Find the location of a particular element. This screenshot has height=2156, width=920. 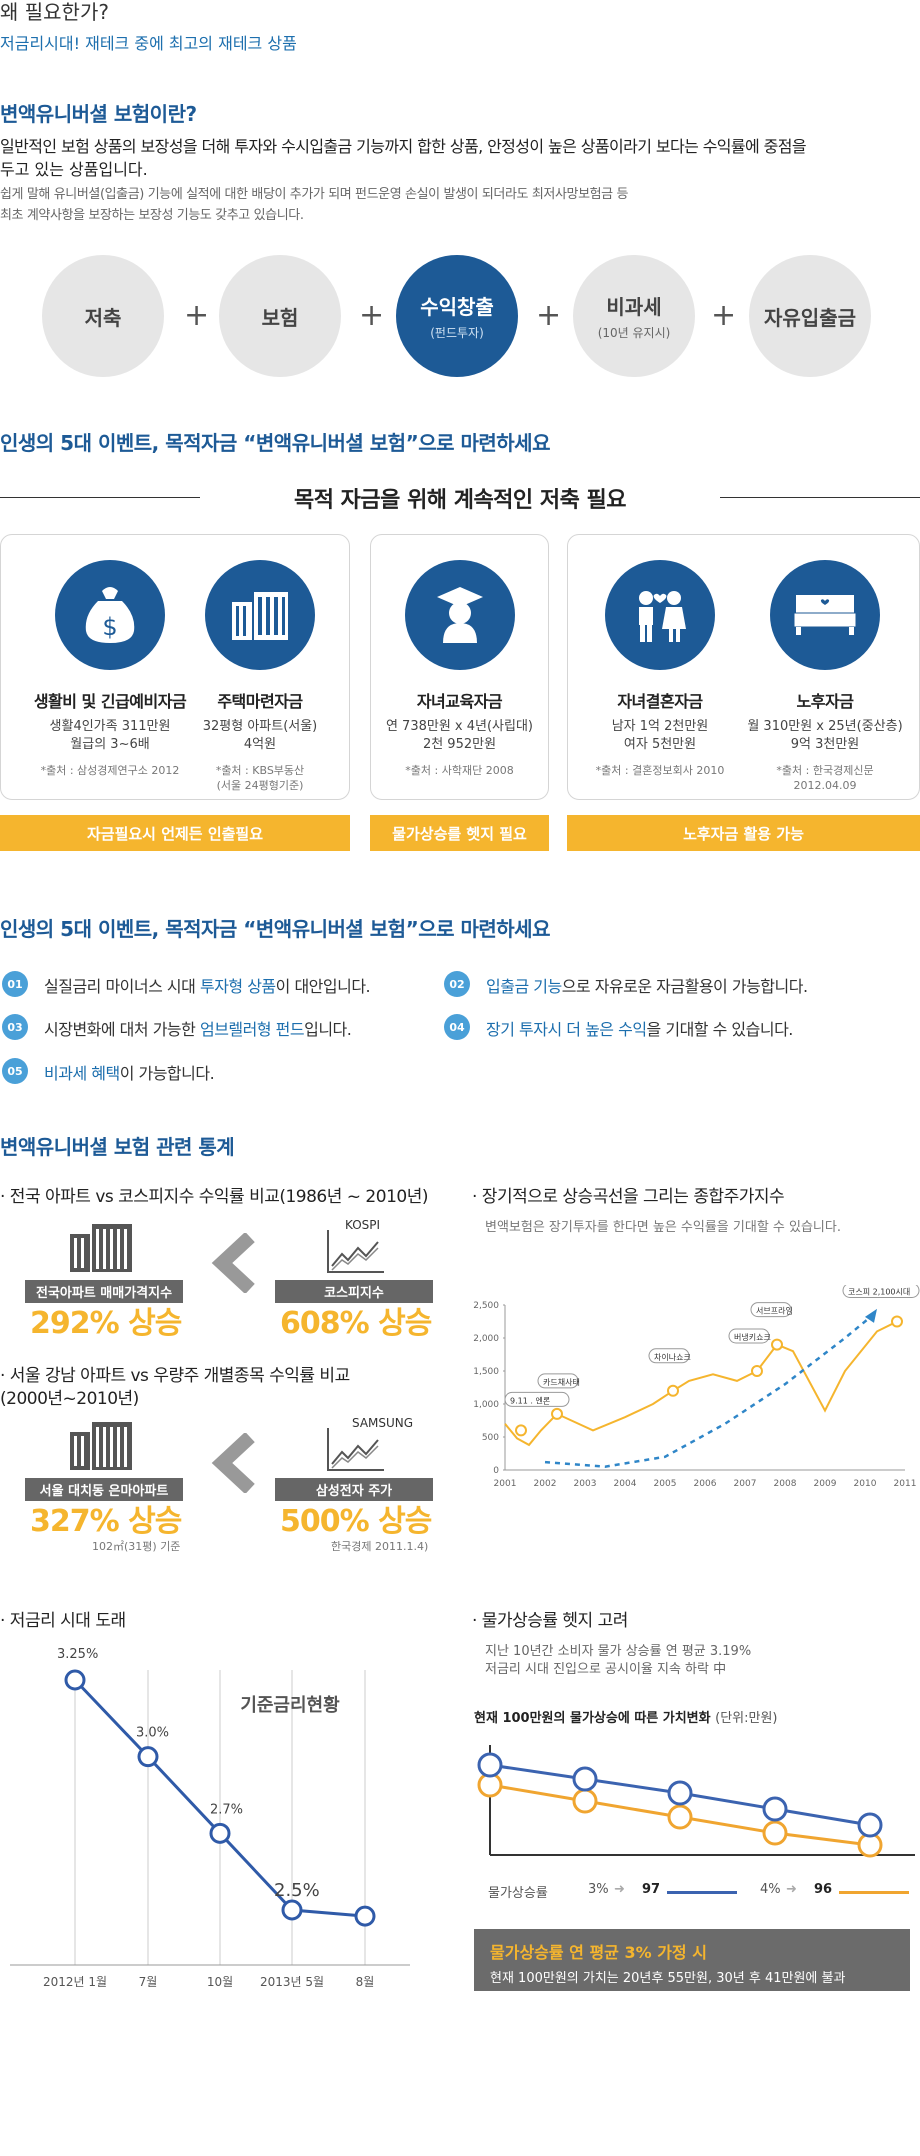

point-number: 01 is located at coordinates (15, 984).